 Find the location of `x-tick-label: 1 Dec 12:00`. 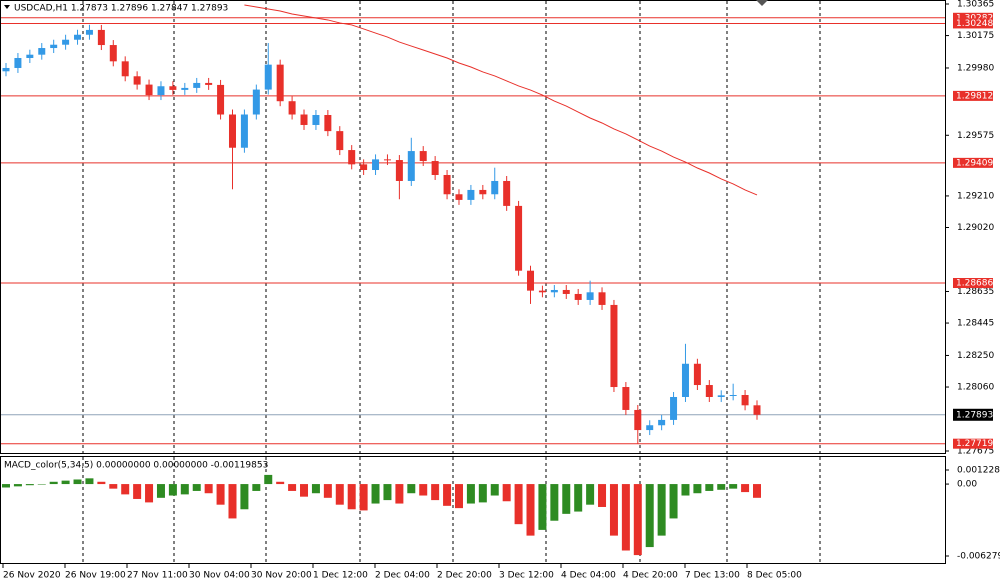

x-tick-label: 1 Dec 12:00 is located at coordinates (340, 576).